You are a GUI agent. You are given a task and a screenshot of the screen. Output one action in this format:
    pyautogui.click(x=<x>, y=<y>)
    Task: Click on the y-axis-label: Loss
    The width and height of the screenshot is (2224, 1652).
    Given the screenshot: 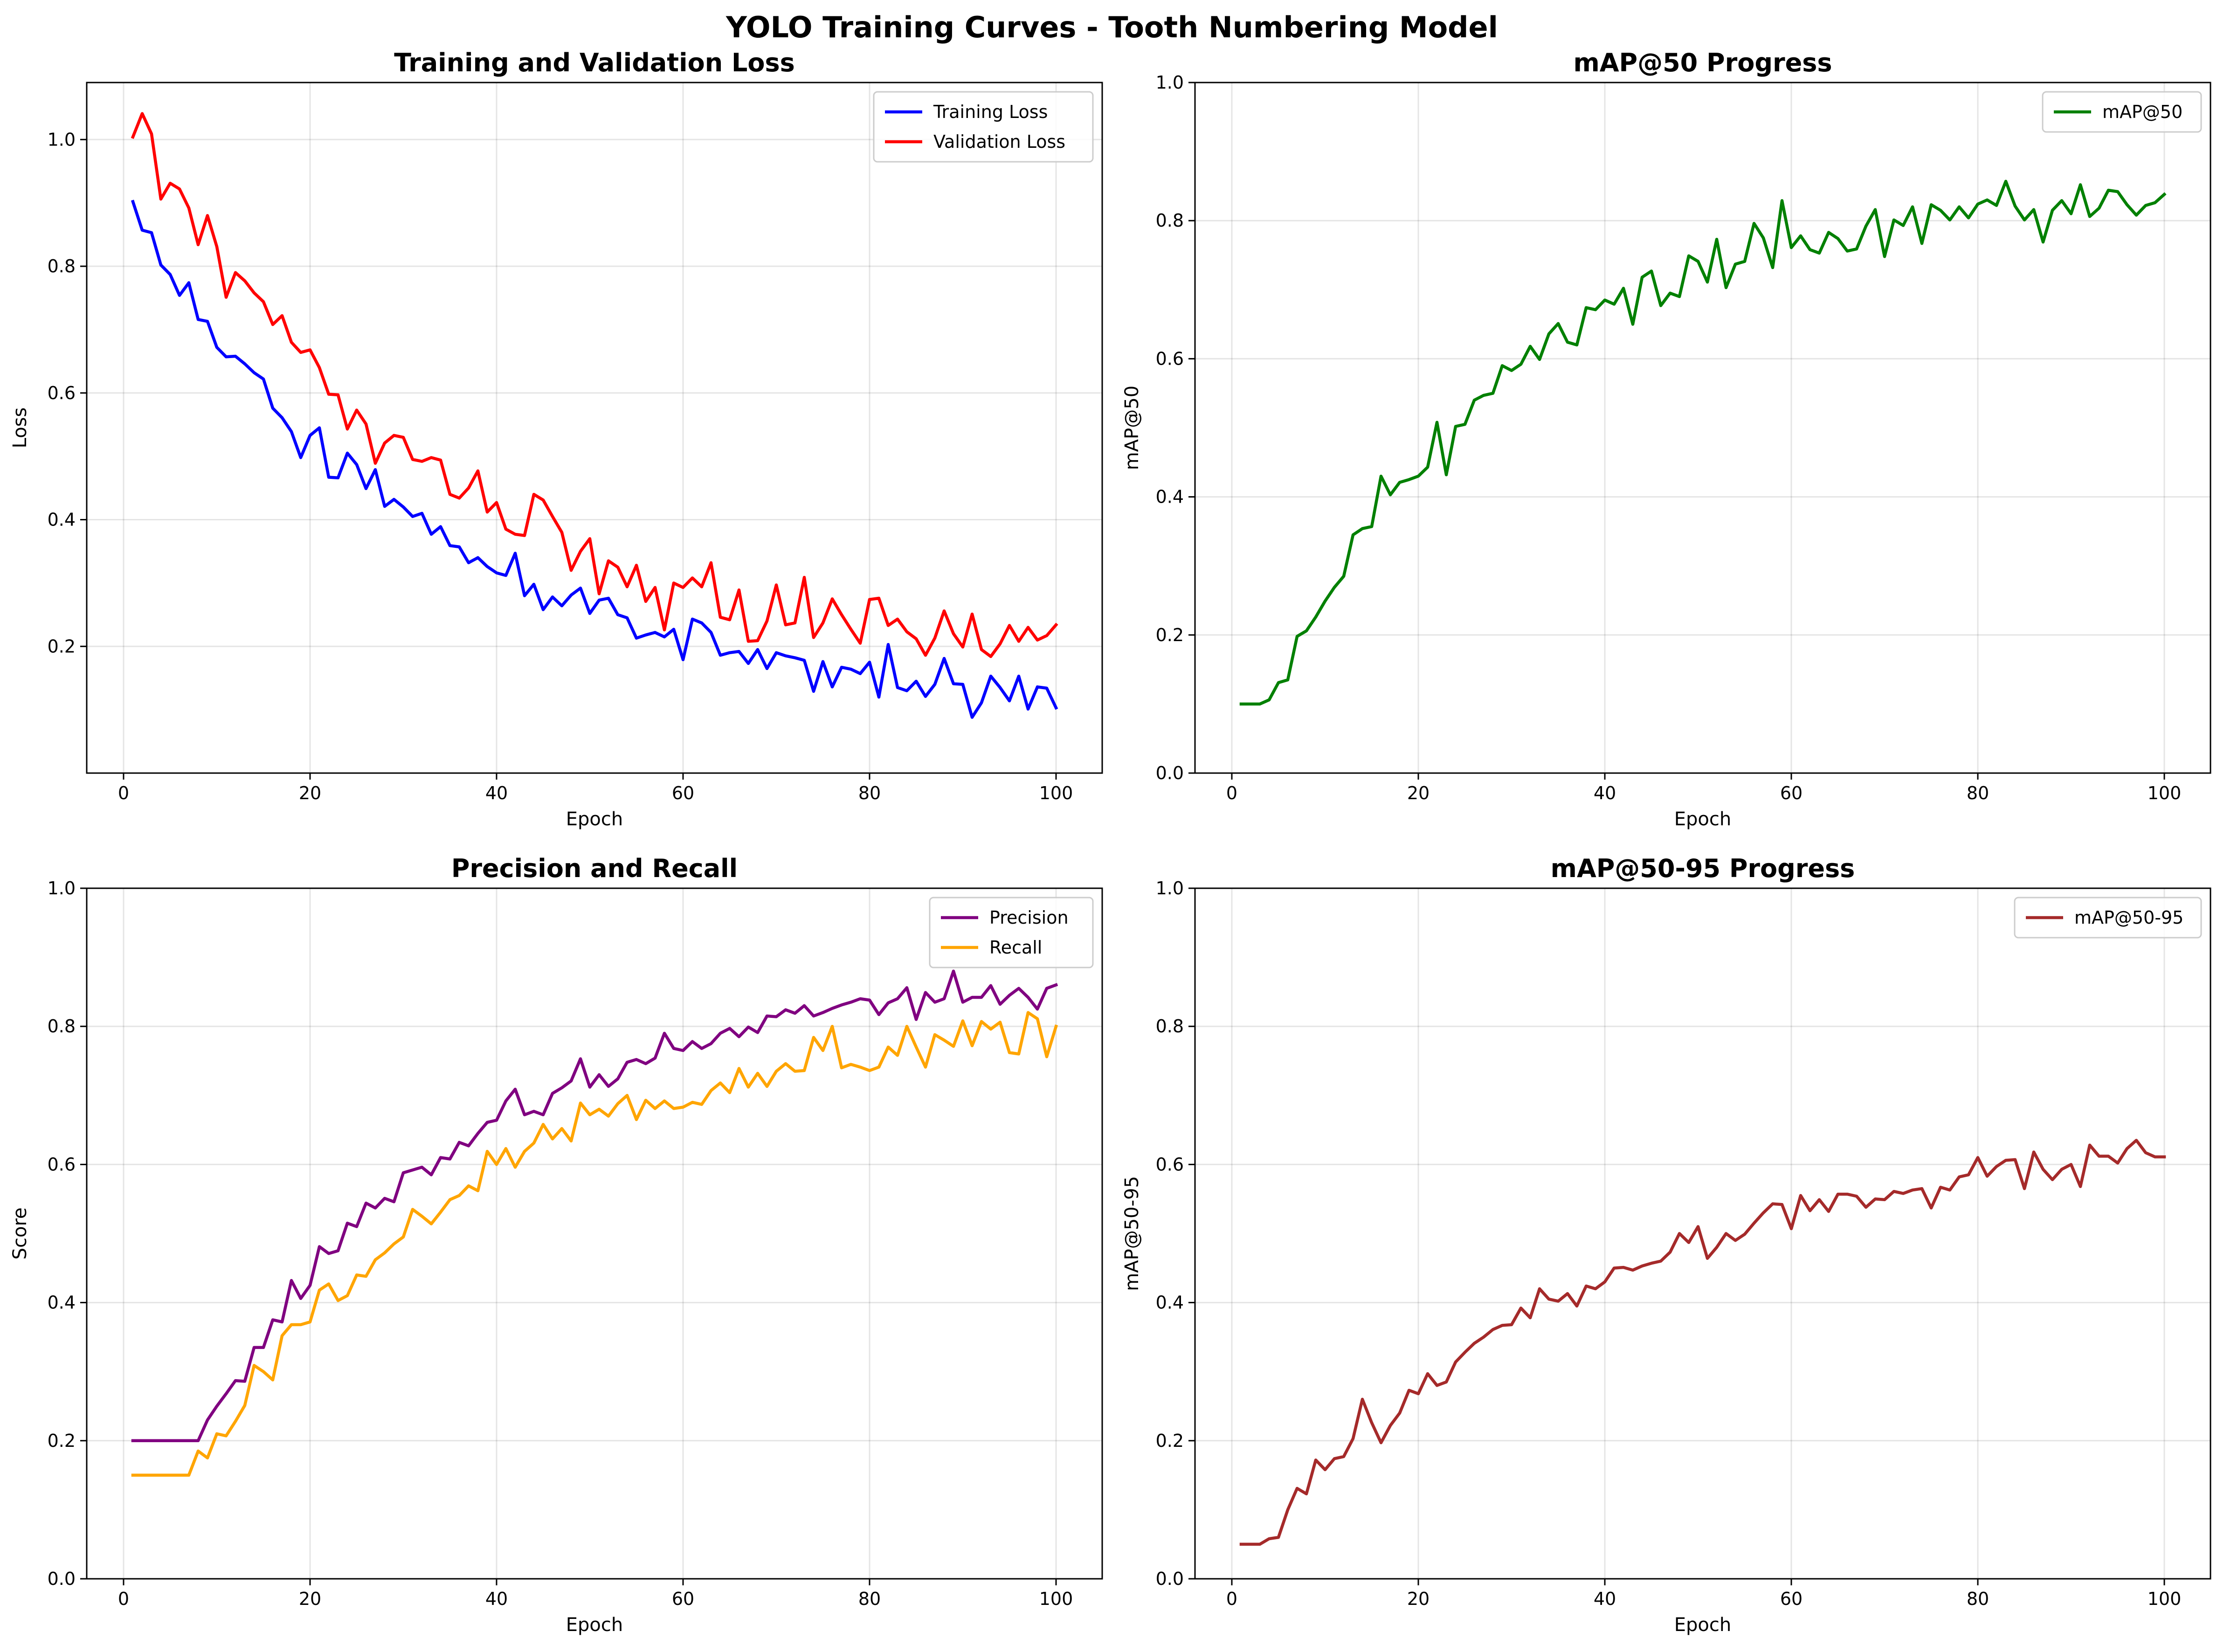 What is the action you would take?
    pyautogui.click(x=20, y=428)
    